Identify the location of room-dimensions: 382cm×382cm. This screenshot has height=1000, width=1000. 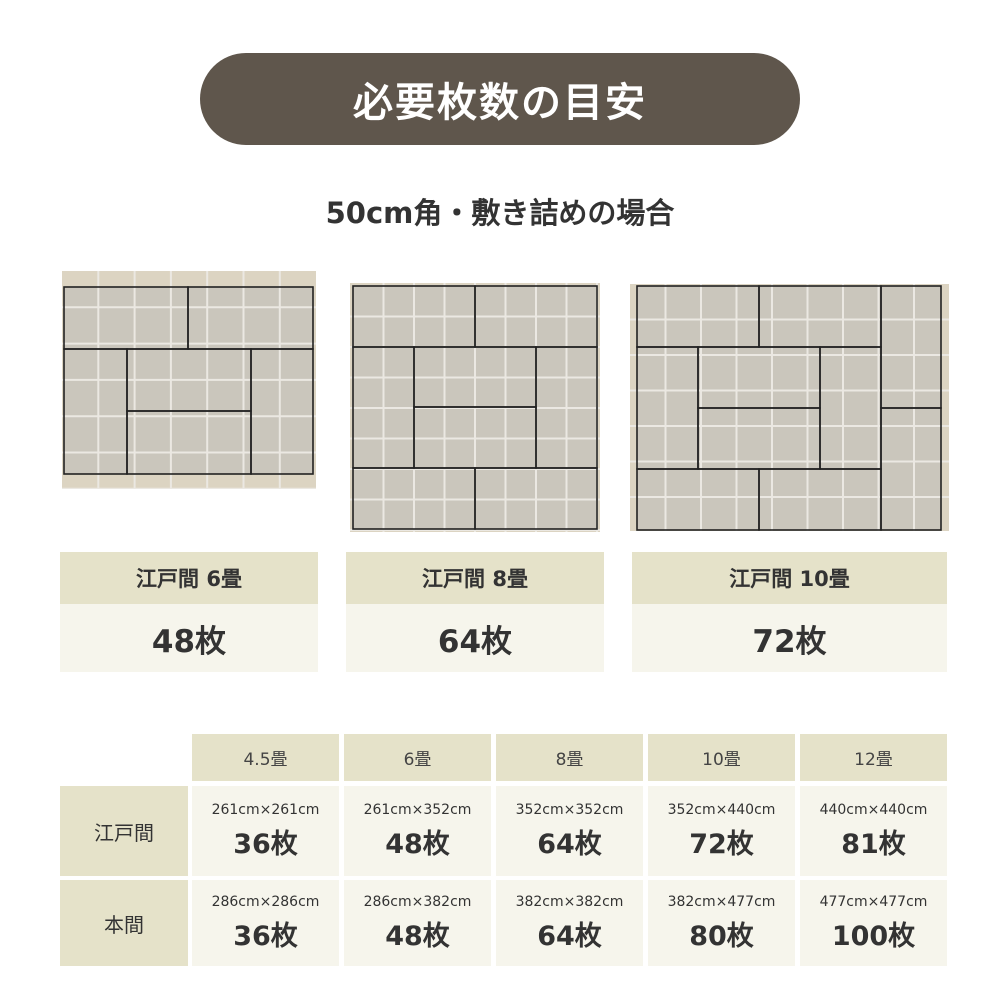
(569, 901).